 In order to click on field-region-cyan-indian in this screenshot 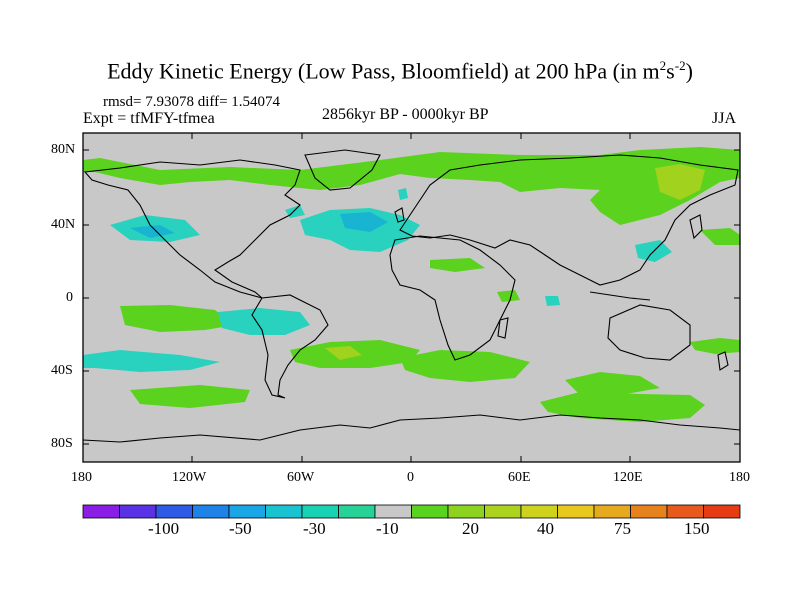, I will do `click(552, 301)`.